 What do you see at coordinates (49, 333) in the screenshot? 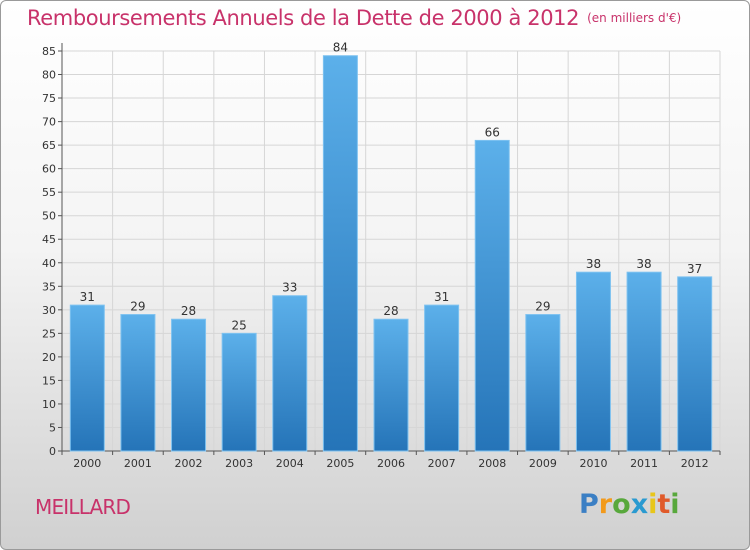
I see `y-tick-label: 25` at bounding box center [49, 333].